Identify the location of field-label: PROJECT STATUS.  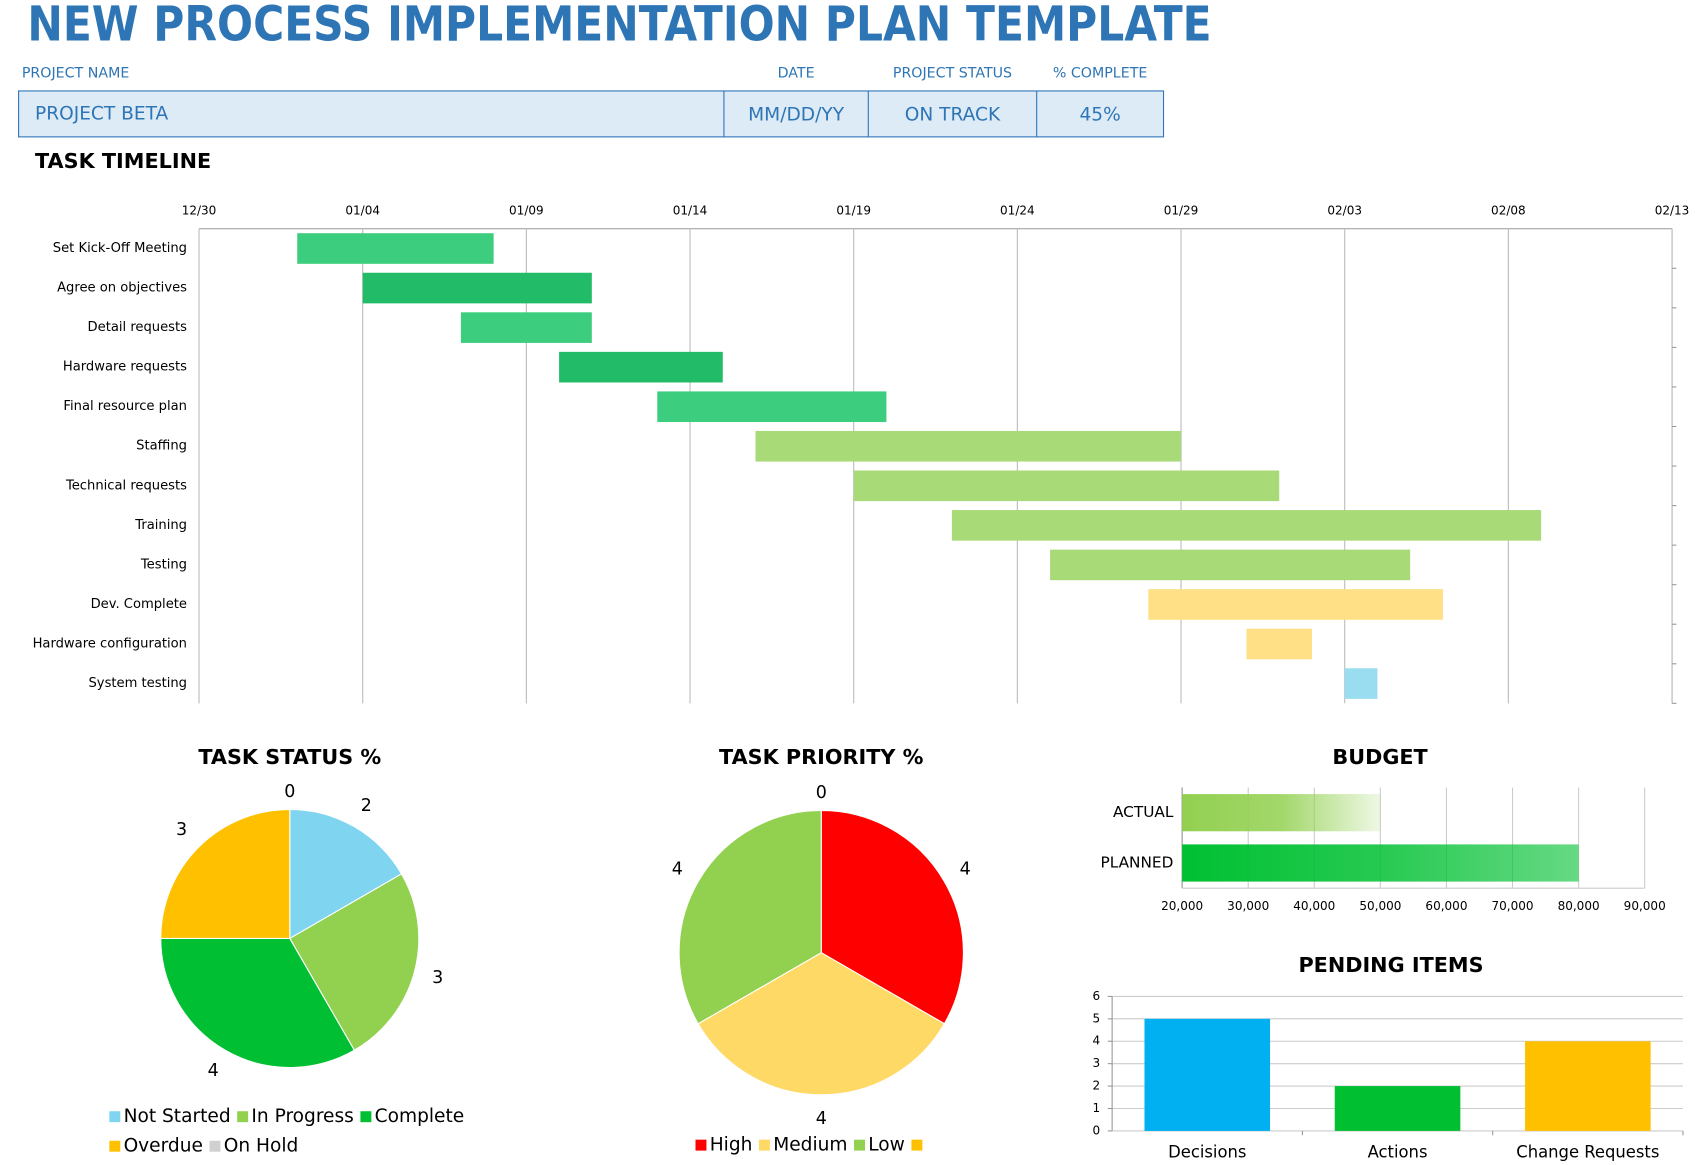
(952, 73).